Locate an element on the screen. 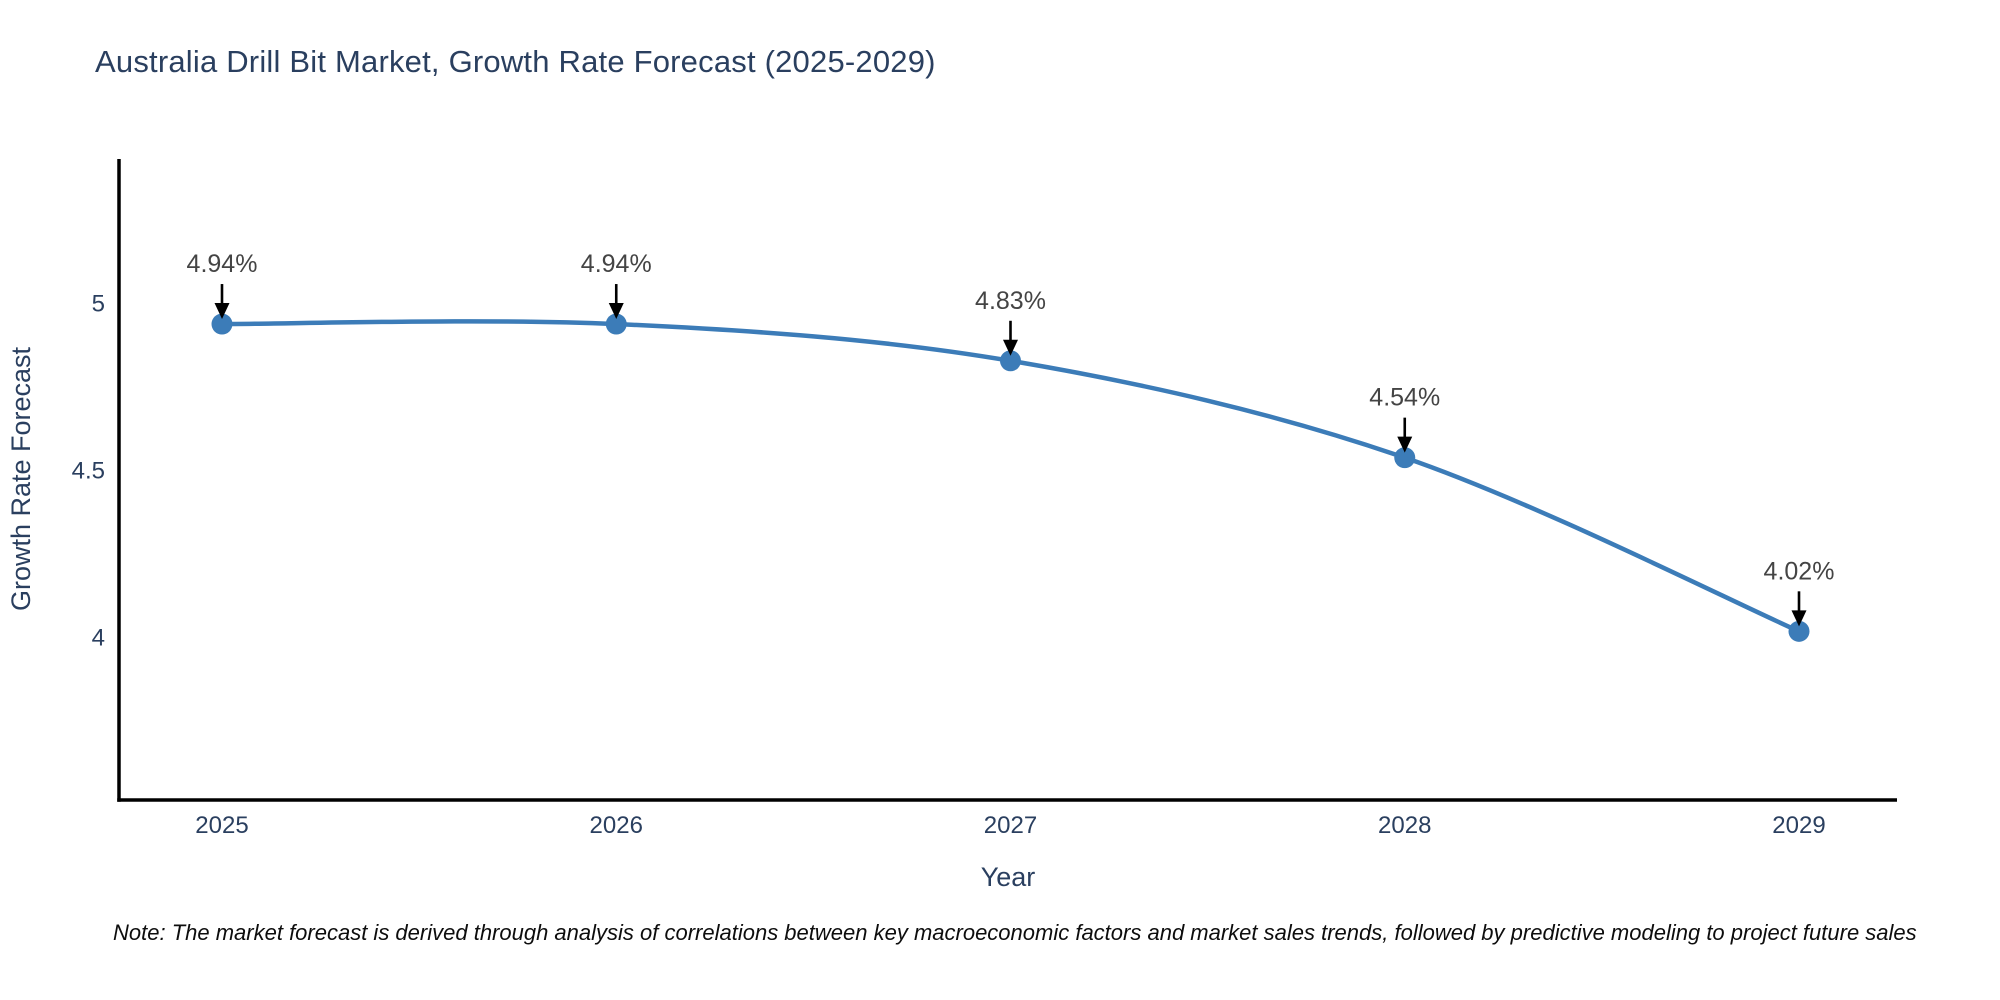  x-tick-label: 2027 is located at coordinates (1010, 825).